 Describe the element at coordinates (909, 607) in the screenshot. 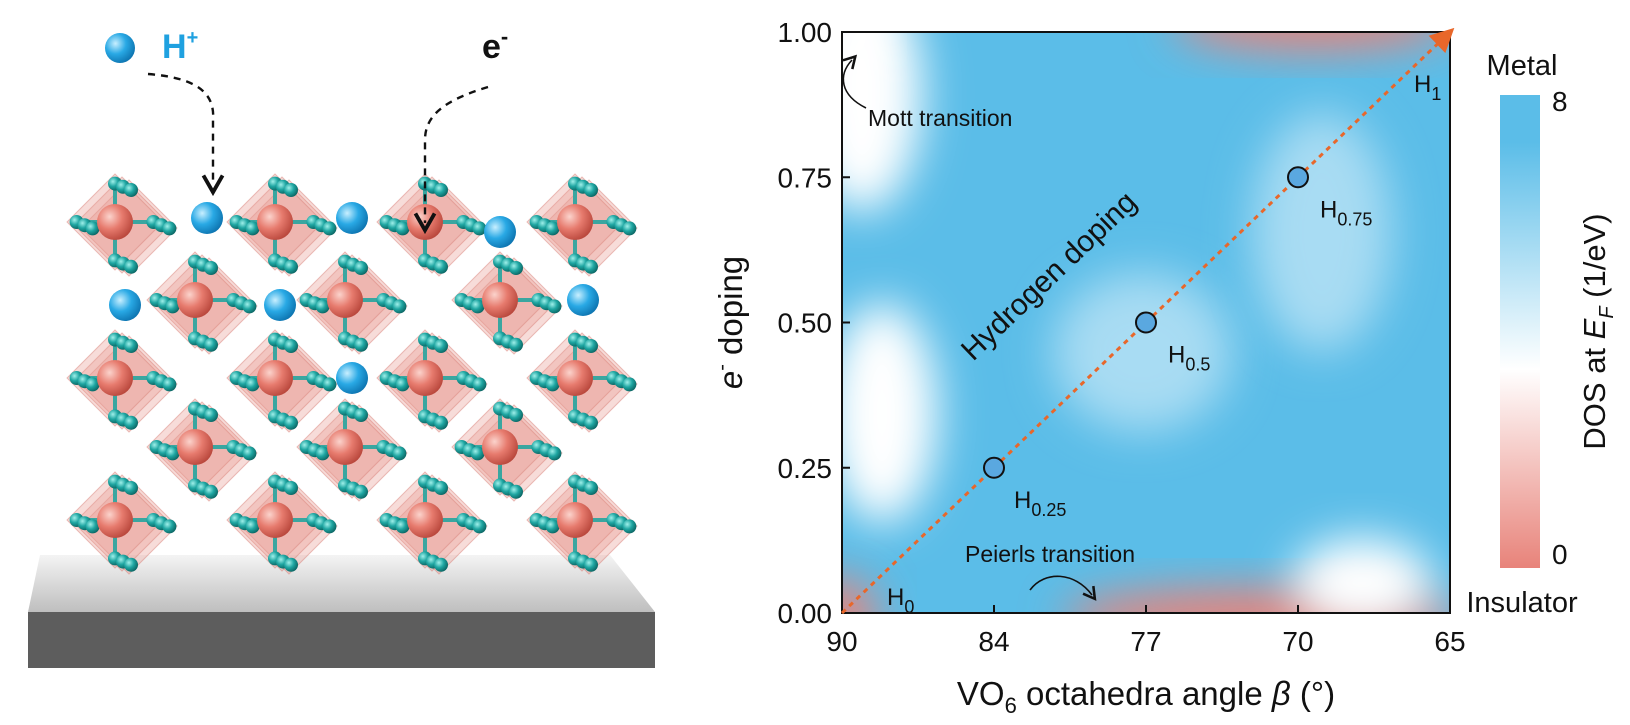

I see `point-label-sub: 0` at that location.